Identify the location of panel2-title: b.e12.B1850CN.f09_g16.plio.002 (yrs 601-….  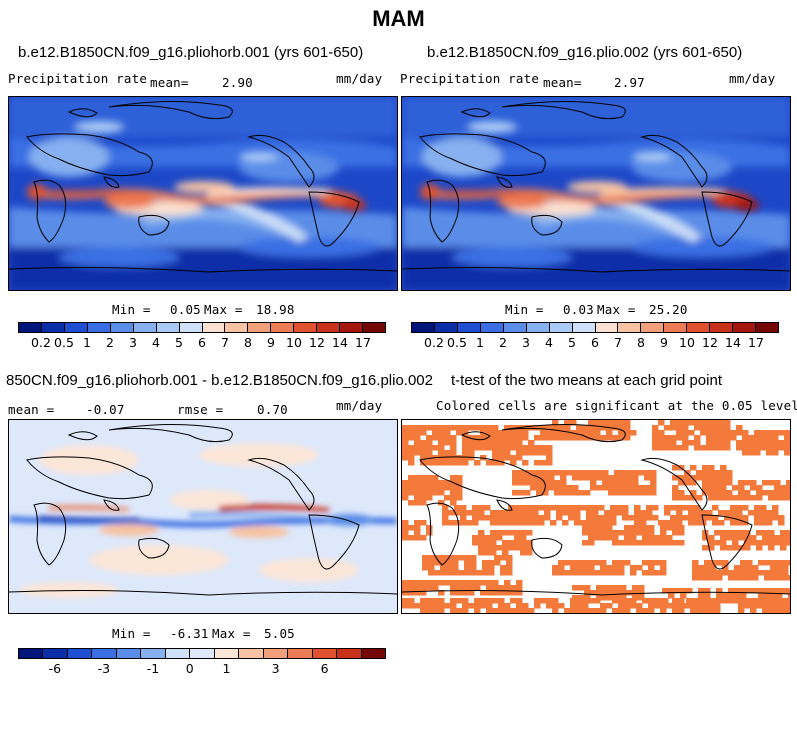
(585, 52).